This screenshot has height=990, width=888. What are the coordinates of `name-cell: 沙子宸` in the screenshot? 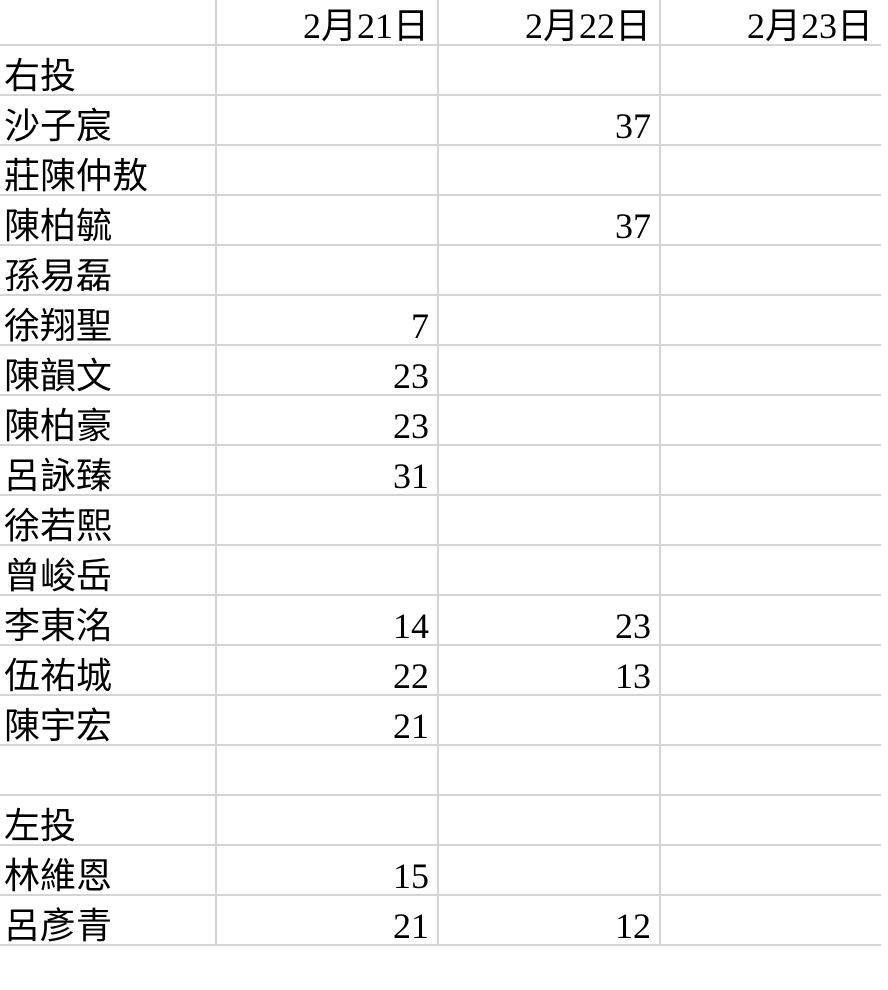 It's located at (108, 120).